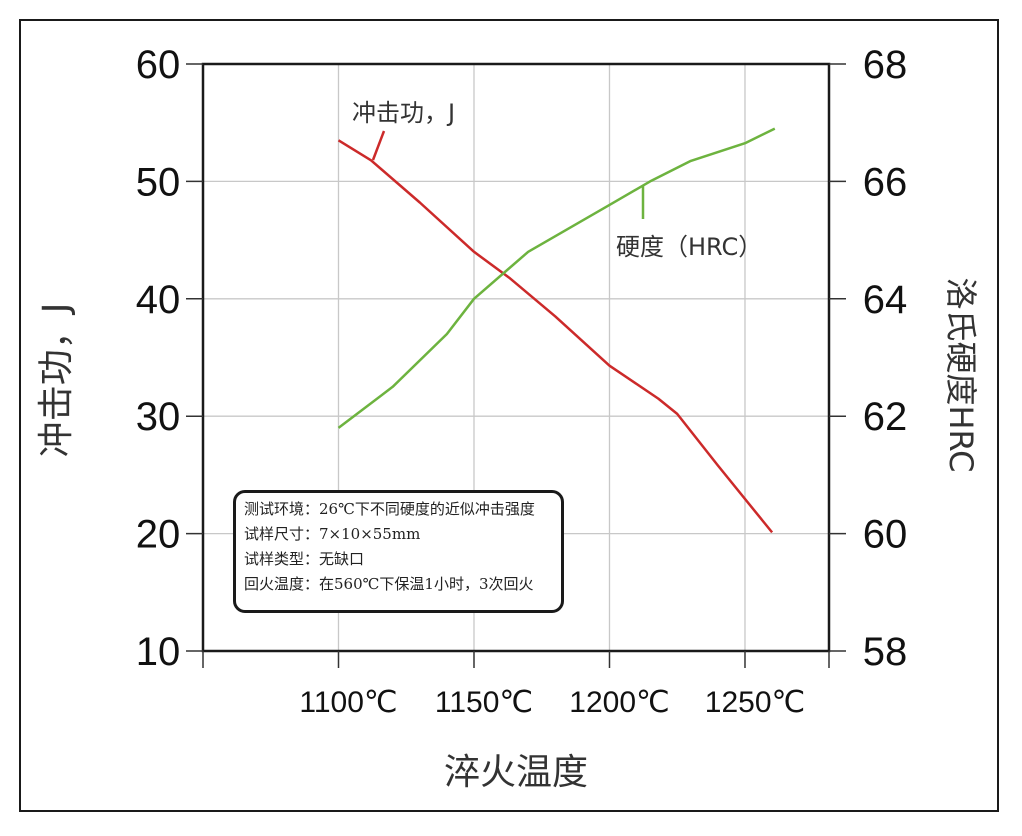 Image resolution: width=1022 pixels, height=836 pixels. What do you see at coordinates (158, 300) in the screenshot?
I see `y-left-tick-label: 40` at bounding box center [158, 300].